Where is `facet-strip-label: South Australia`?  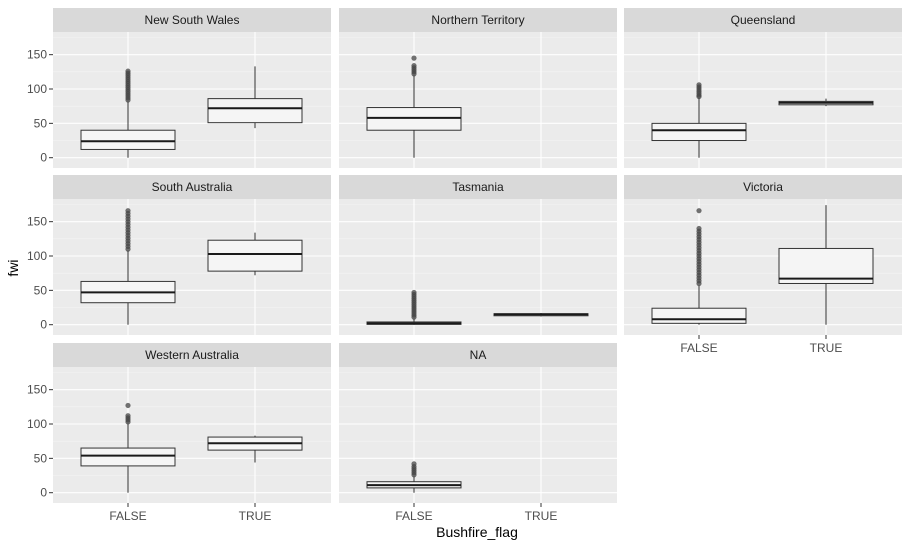
facet-strip-label: South Australia is located at coordinates (192, 187).